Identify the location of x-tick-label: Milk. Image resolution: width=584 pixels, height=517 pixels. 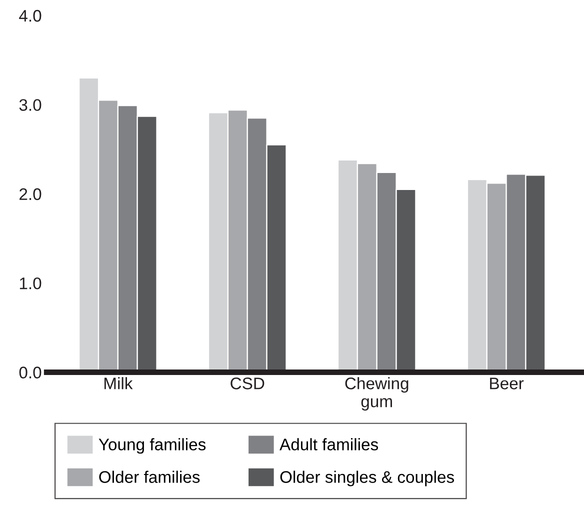
(118, 383).